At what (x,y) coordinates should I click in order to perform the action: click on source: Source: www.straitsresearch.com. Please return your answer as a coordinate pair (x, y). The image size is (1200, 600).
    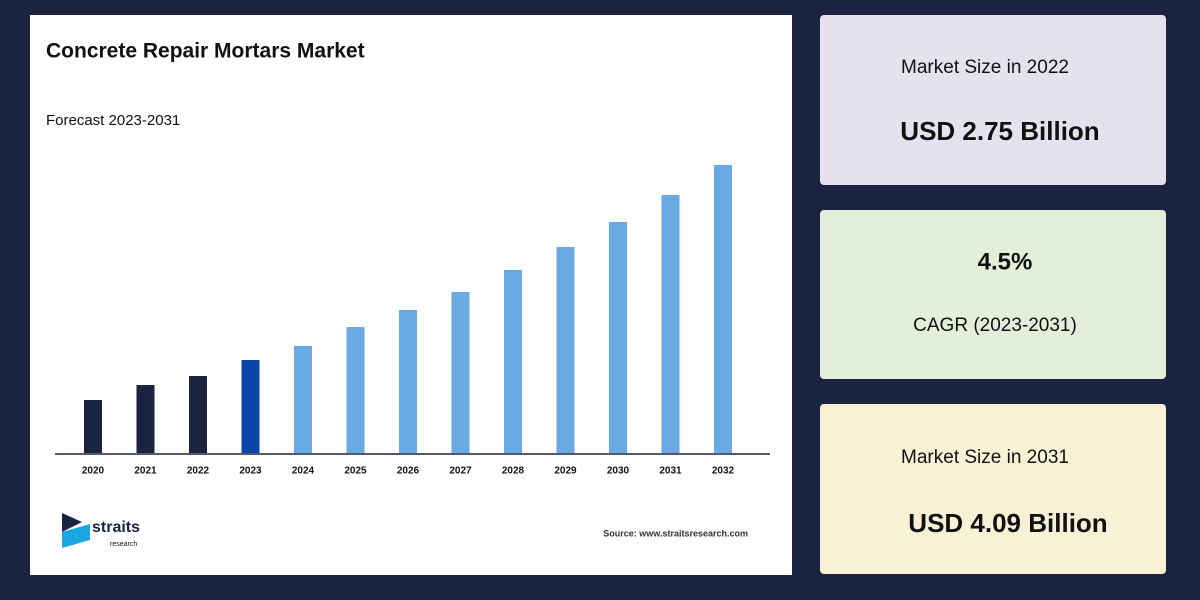
    Looking at the image, I should click on (675, 533).